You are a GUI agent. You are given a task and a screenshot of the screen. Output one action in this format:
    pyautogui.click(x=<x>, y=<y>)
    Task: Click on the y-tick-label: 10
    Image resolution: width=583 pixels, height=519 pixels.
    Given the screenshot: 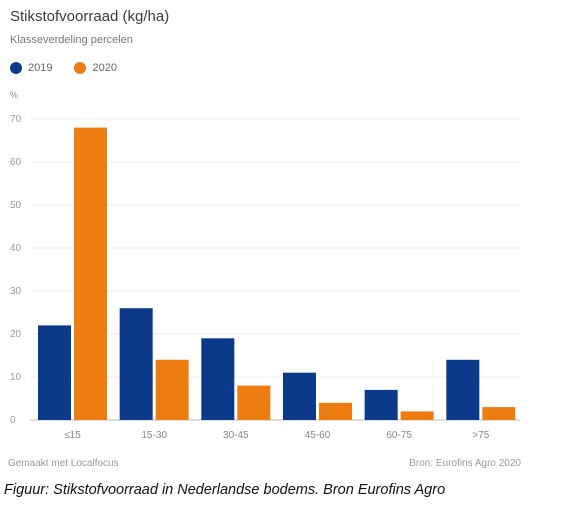 What is the action you would take?
    pyautogui.click(x=16, y=377)
    